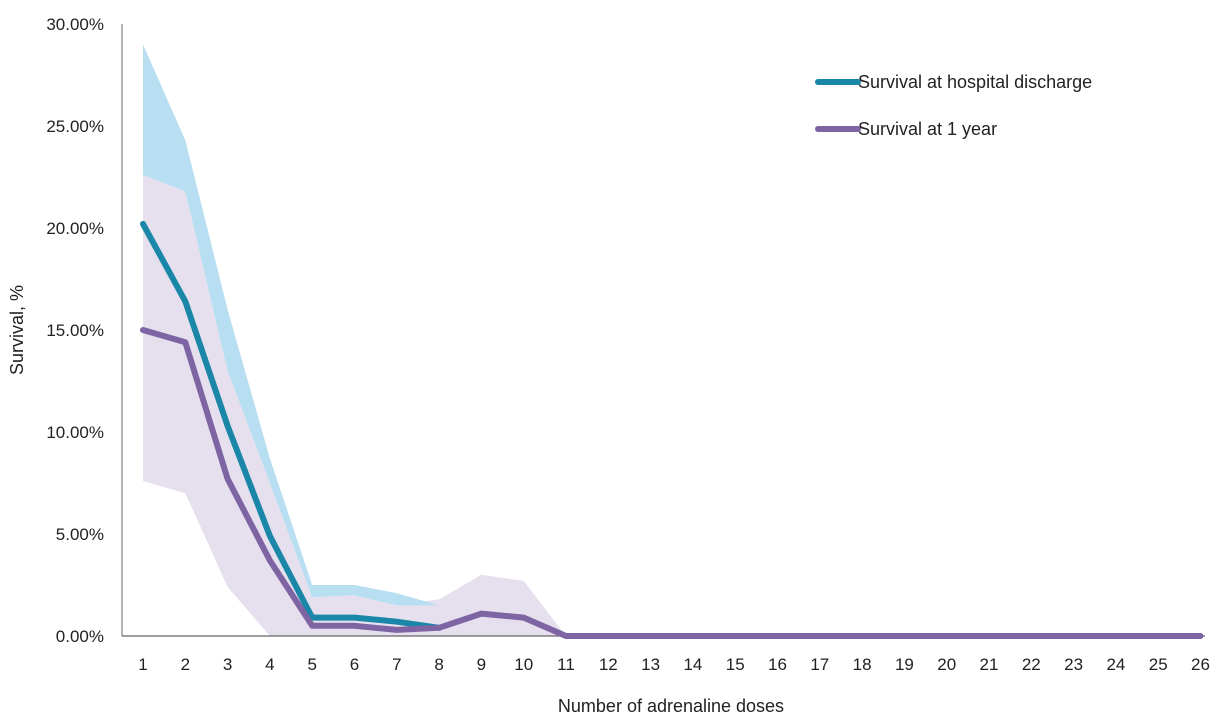 This screenshot has height=718, width=1221. Describe the element at coordinates (75, 228) in the screenshot. I see `y-tick-label: 20.00%` at that location.